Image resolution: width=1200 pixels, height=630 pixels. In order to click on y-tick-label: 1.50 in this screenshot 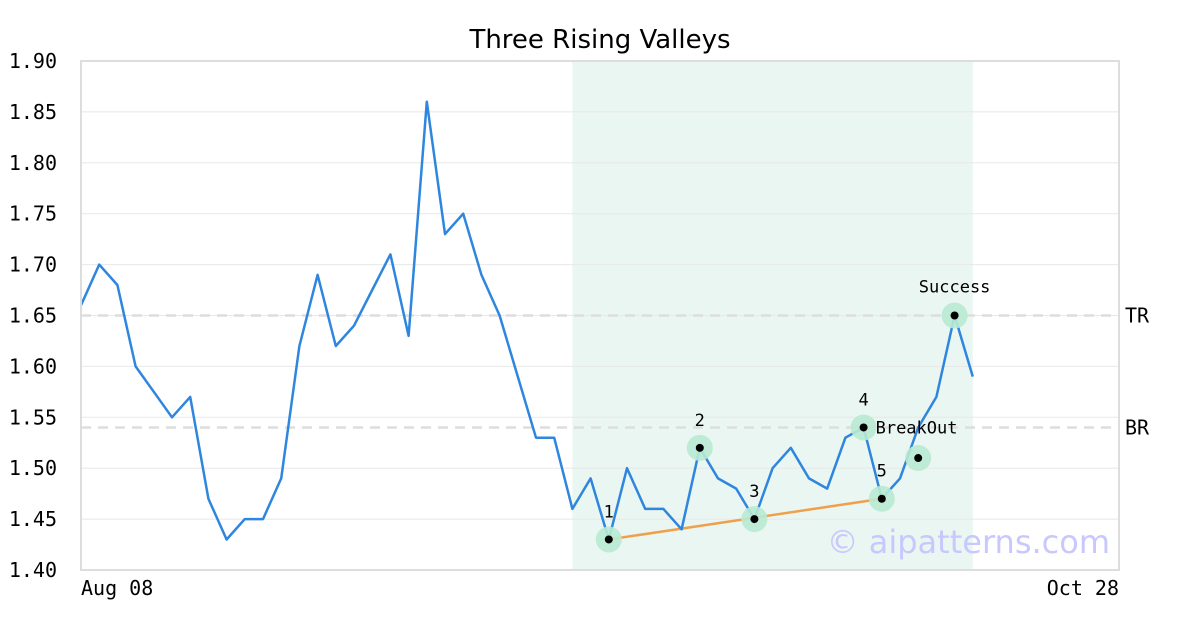, I will do `click(33, 468)`.